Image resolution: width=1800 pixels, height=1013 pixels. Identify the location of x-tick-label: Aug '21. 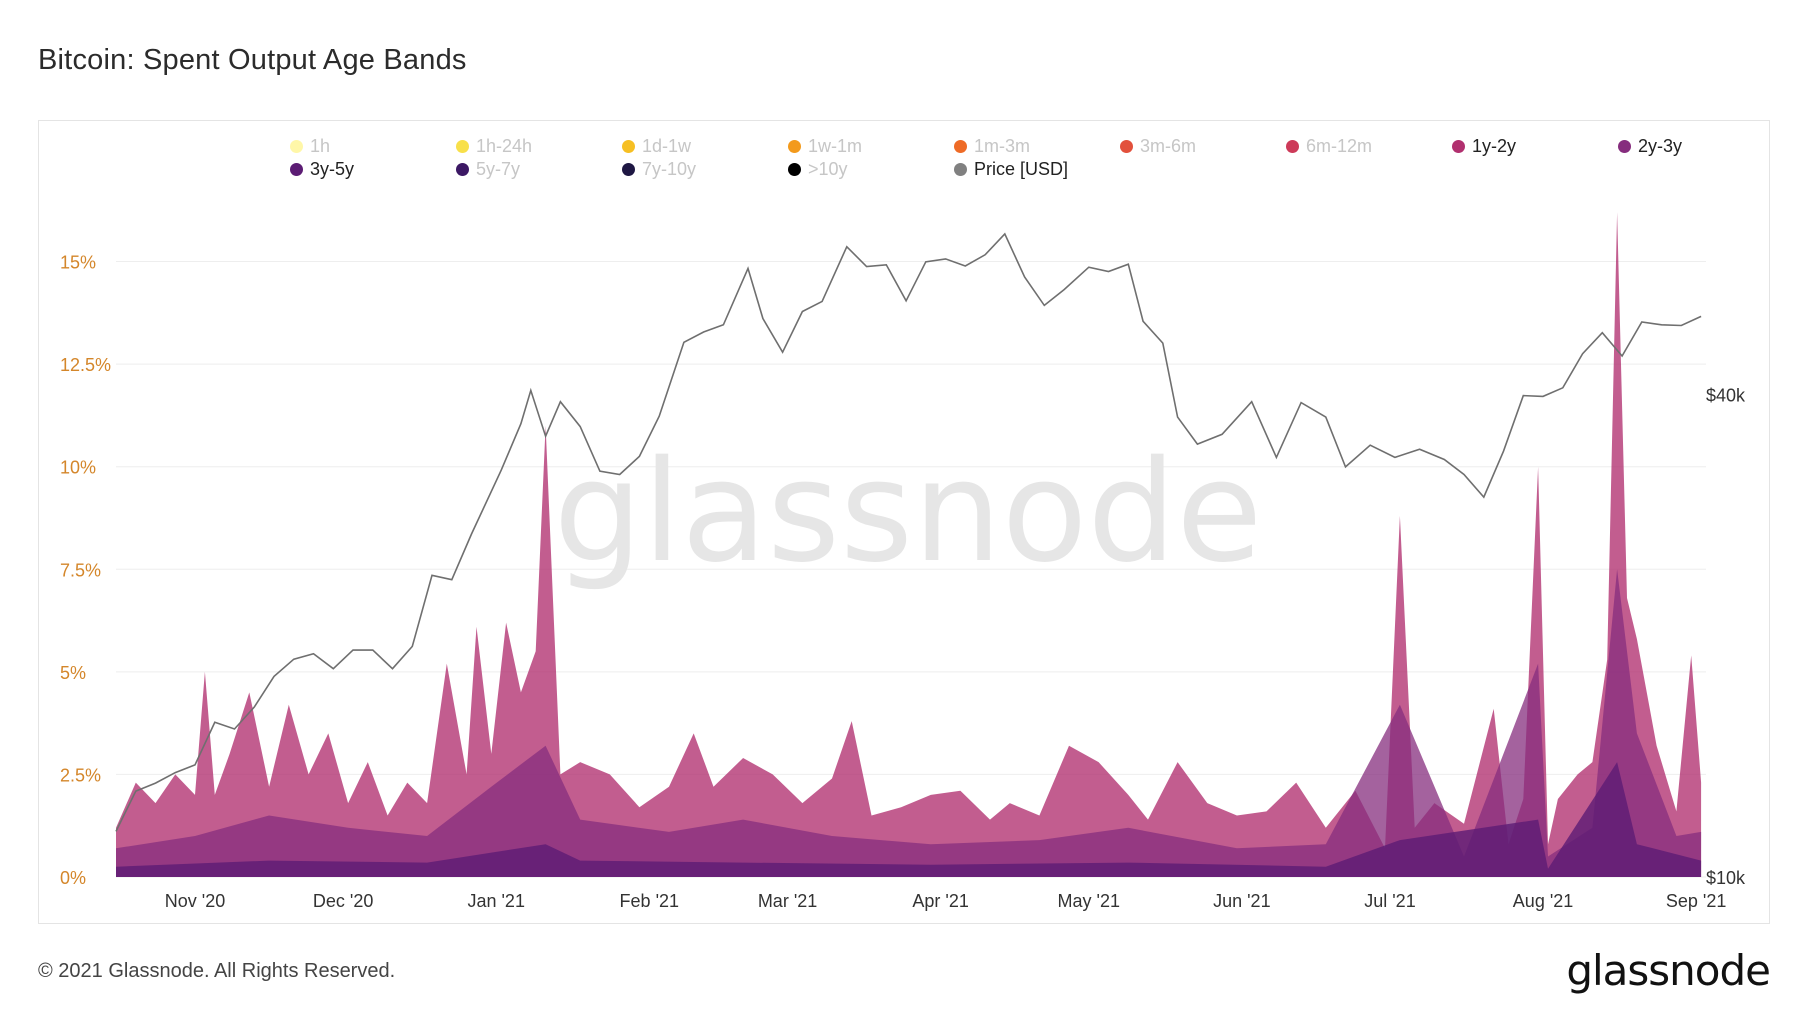
(1543, 901).